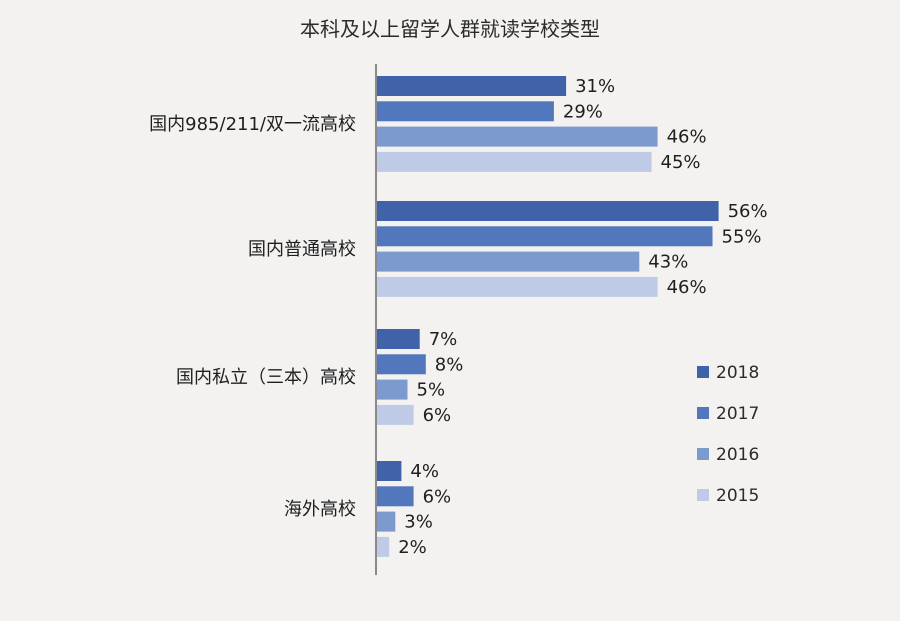 This screenshot has height=621, width=900. What do you see at coordinates (386, 521) in the screenshot?
I see `bar-2016-cat3` at bounding box center [386, 521].